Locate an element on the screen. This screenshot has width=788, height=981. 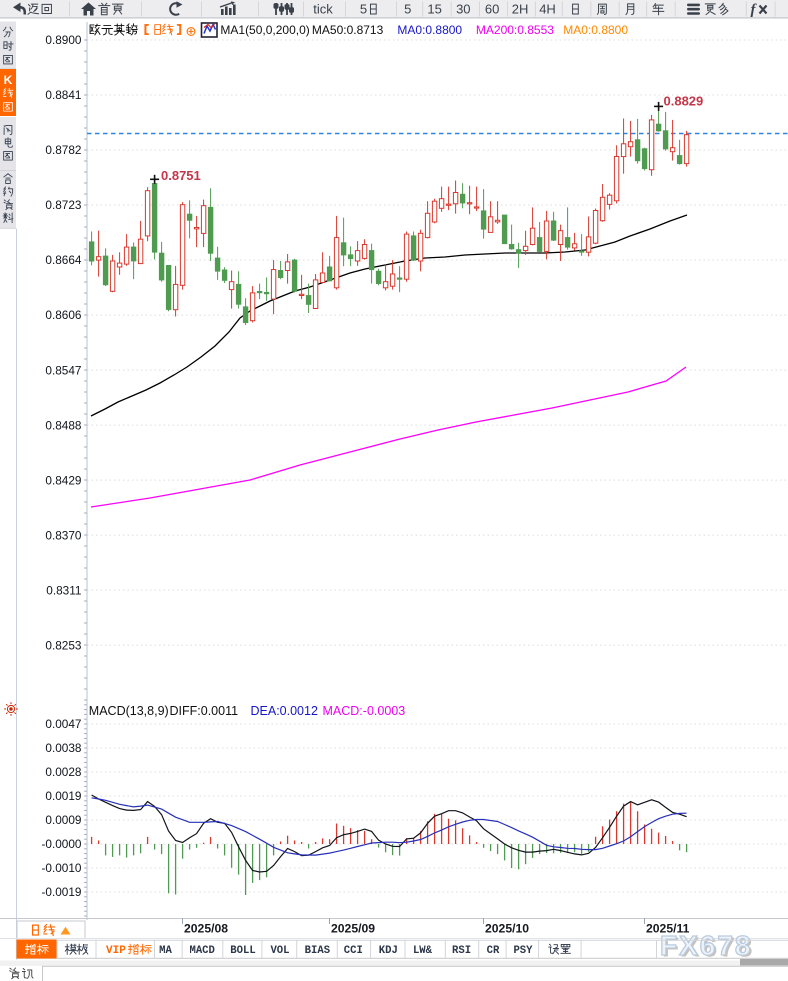
svg-text: BIAS is located at coordinates (318, 951).